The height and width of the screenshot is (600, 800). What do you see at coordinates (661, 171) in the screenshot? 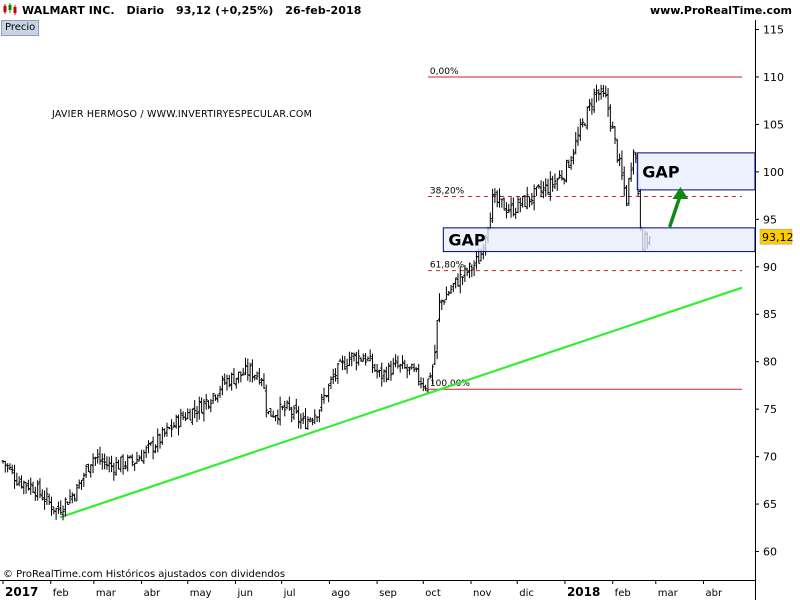
I see `gap-label-2: GAP` at bounding box center [661, 171].